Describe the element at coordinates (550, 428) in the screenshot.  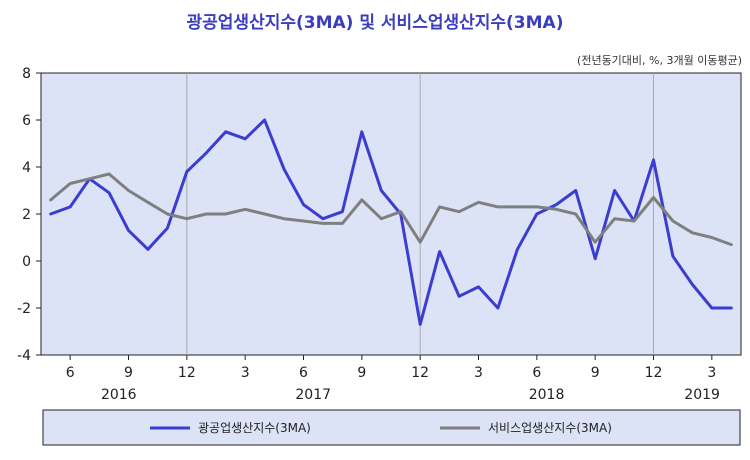
I see `legend-label-1: 서비스업생산지수(3MA)` at that location.